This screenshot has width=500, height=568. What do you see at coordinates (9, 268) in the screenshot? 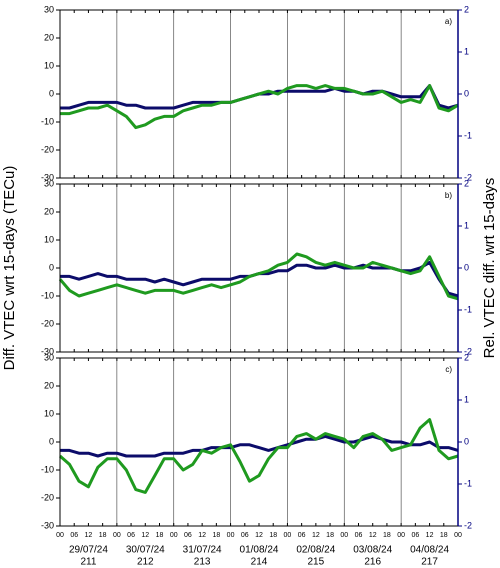
I see `y-axis-label: Diff. VTEC wrt 15-days (TECu)` at bounding box center [9, 268].